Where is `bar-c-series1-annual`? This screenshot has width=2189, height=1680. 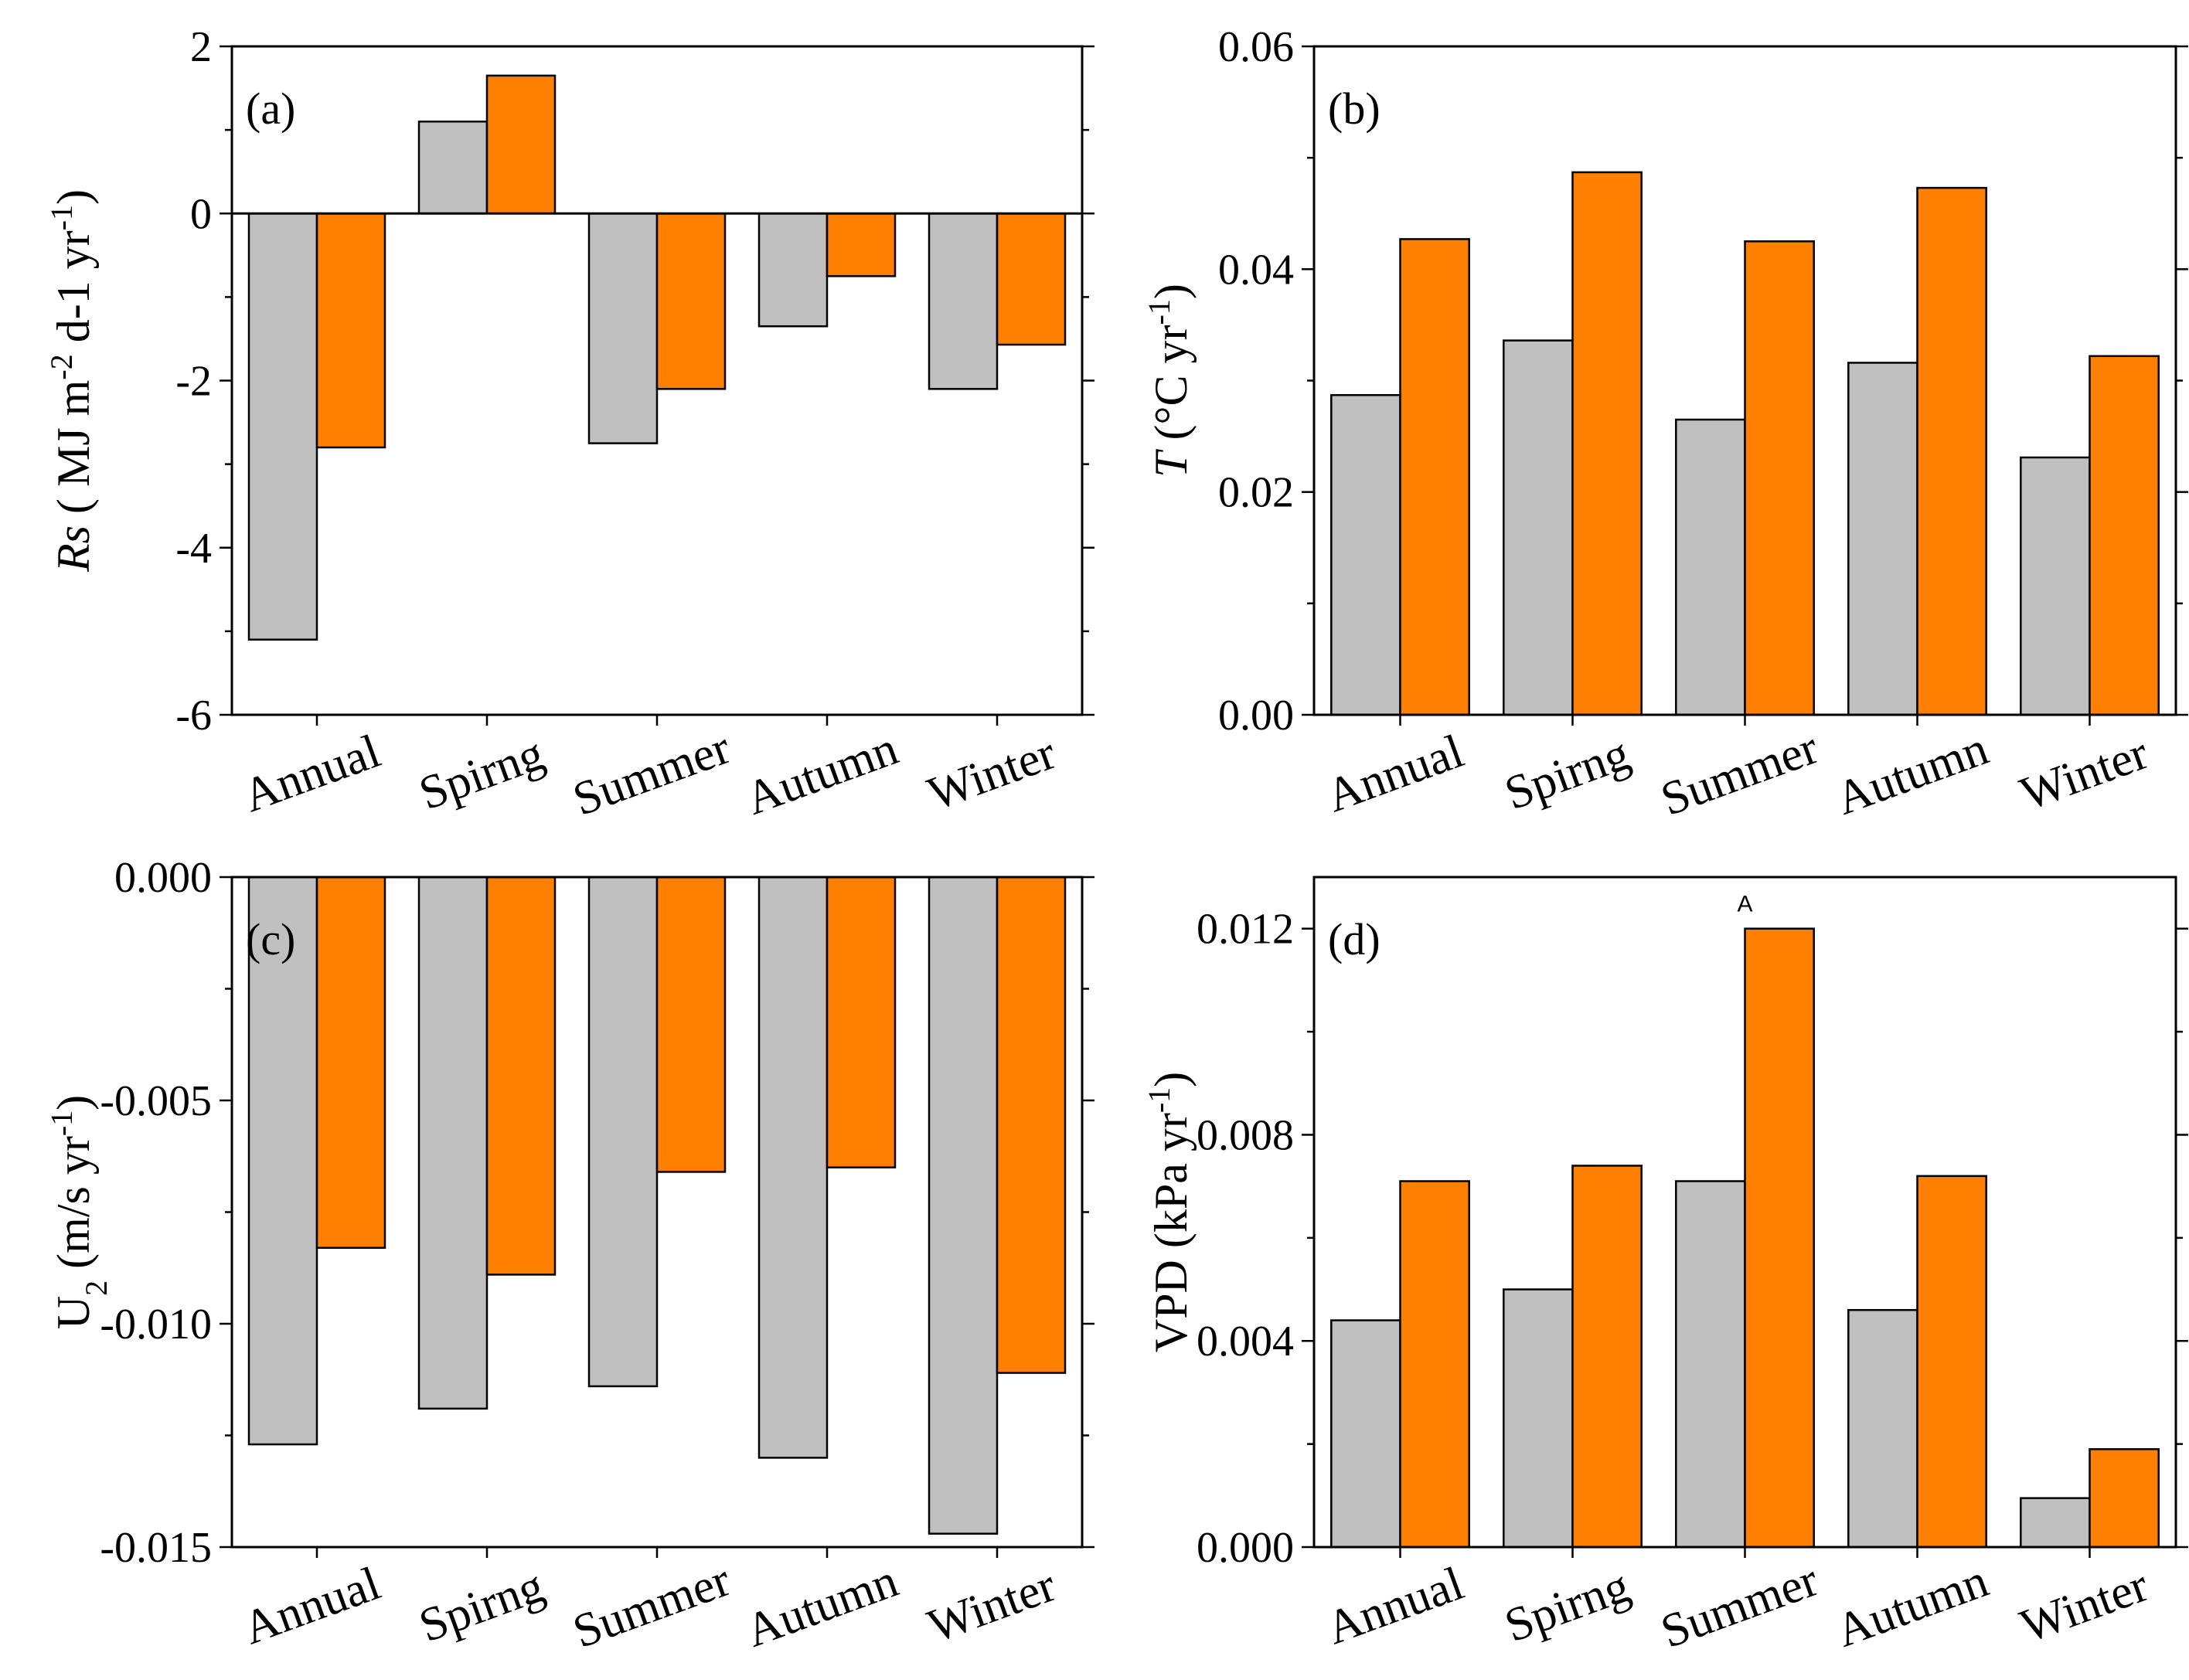 bar-c-series1-annual is located at coordinates (282, 1161).